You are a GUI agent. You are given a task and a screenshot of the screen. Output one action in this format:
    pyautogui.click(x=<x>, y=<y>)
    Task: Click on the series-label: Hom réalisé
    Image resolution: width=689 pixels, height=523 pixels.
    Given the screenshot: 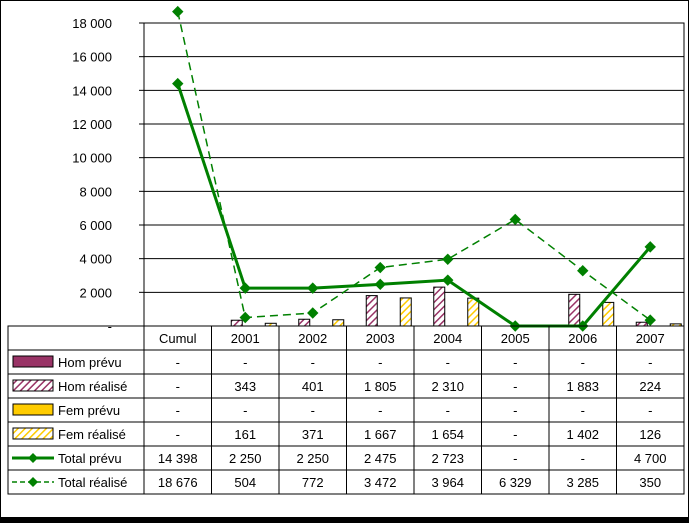 What is the action you would take?
    pyautogui.click(x=92, y=386)
    